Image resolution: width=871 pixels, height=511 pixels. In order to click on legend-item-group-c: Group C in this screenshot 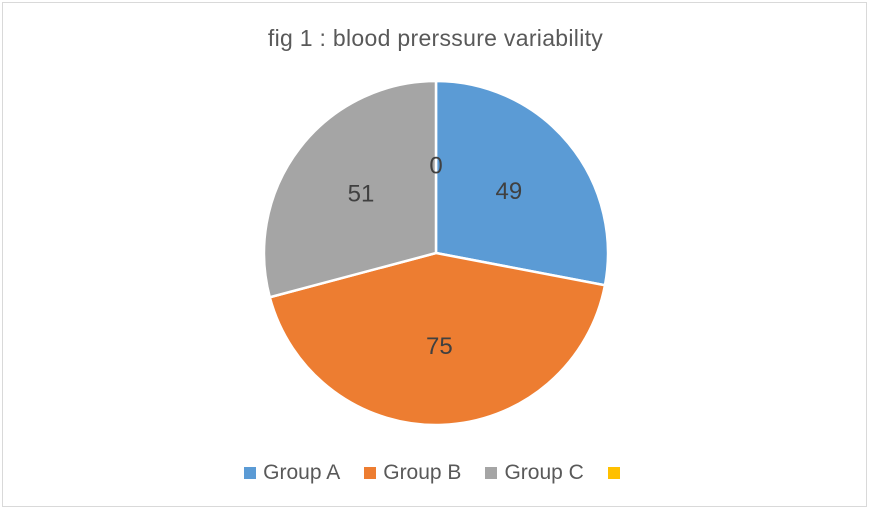, I will do `click(534, 473)`.